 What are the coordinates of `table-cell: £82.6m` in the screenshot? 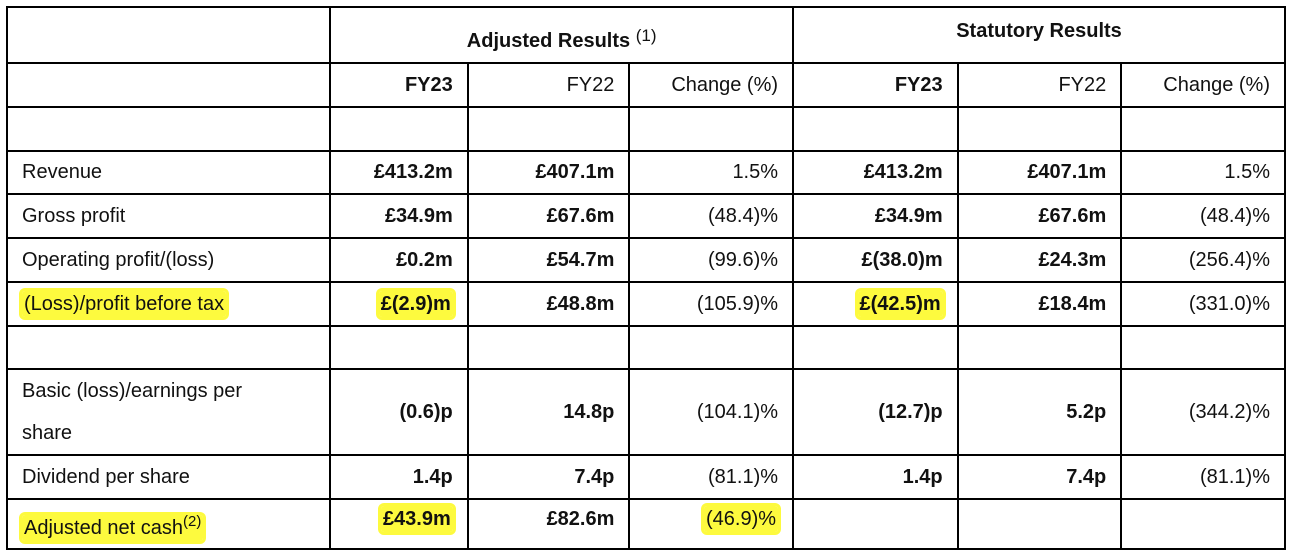 It's located at (548, 524).